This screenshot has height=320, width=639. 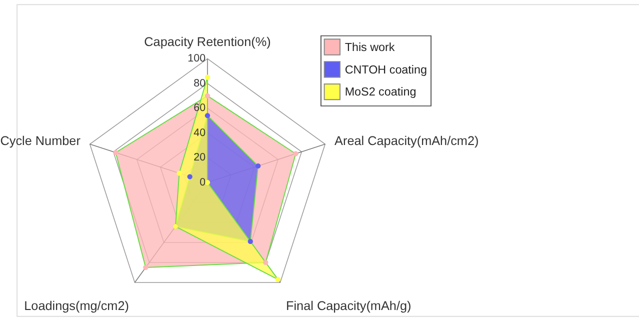 What do you see at coordinates (40, 141) in the screenshot?
I see `spoke-label: Cycle Number` at bounding box center [40, 141].